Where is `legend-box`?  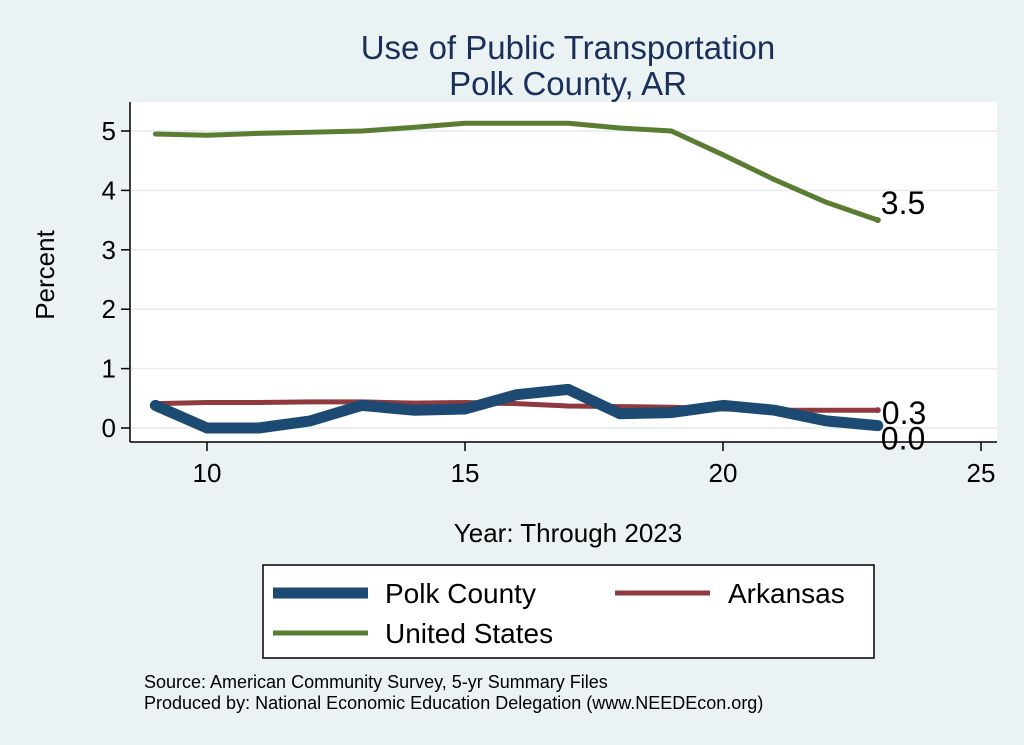 legend-box is located at coordinates (568, 611).